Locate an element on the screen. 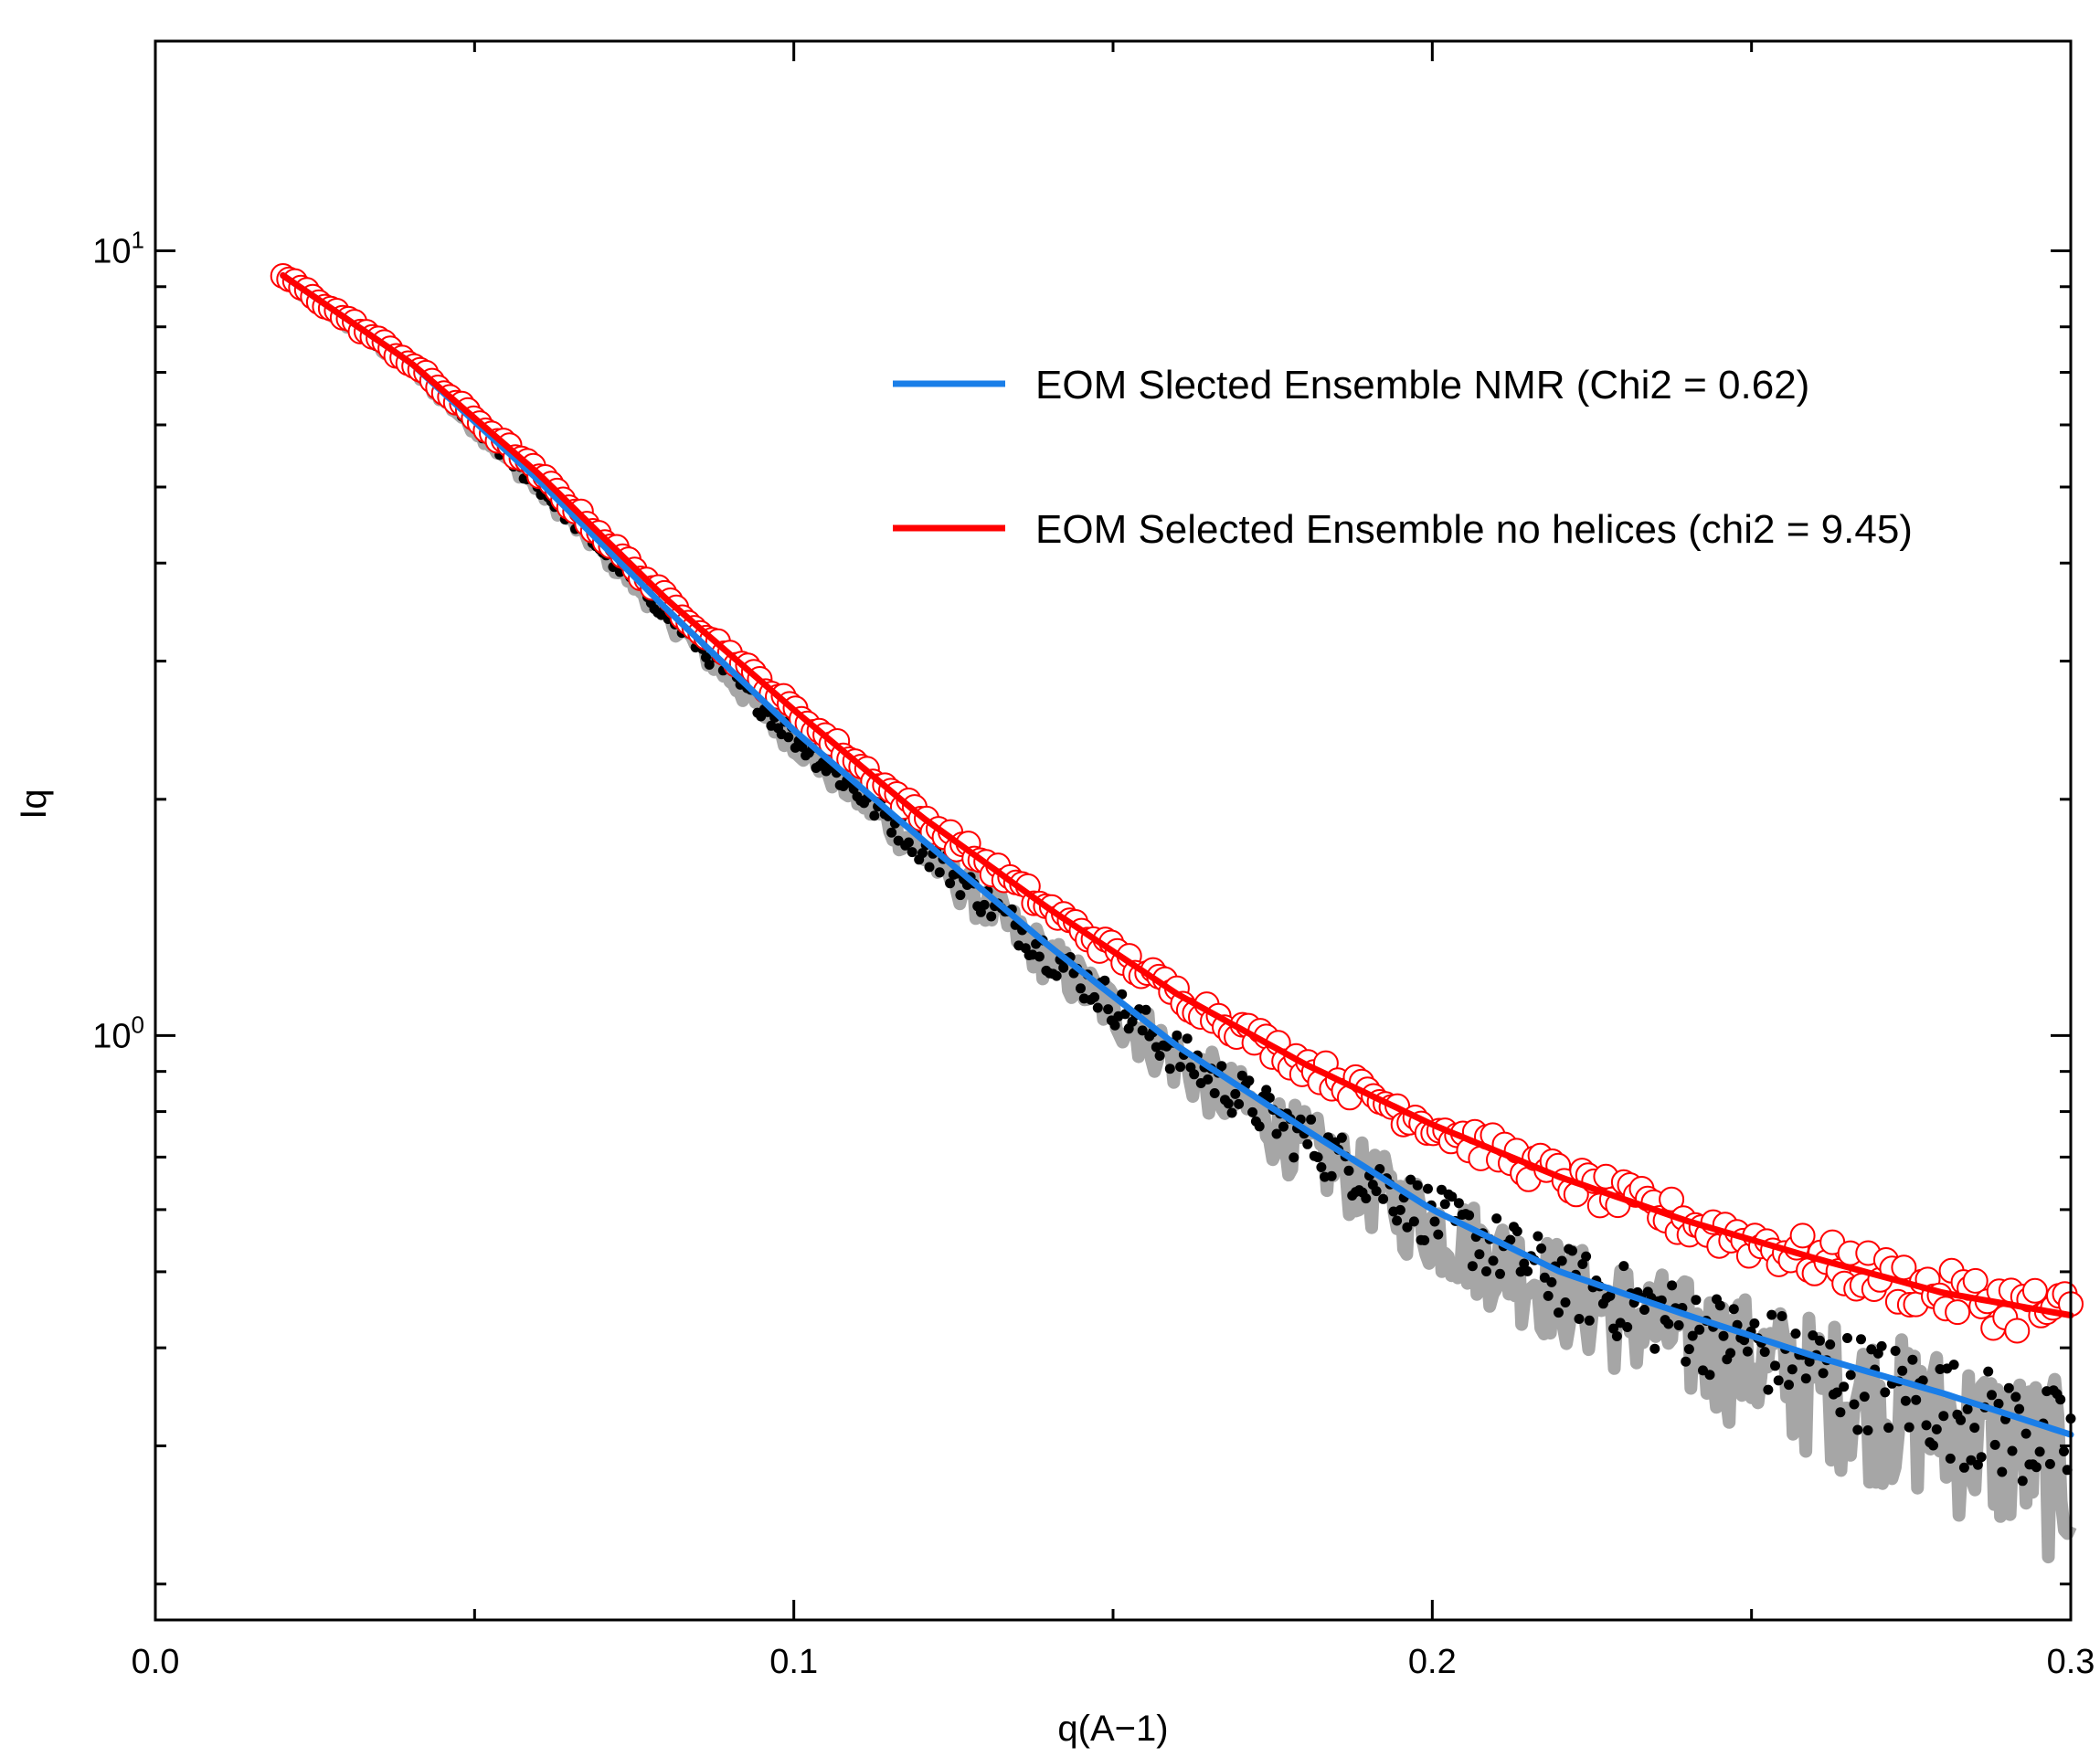 The width and height of the screenshot is (2100, 1757). legend-label: EOM Slected Ensemble NMR (Chi2 = 0.62) is located at coordinates (1422, 385).